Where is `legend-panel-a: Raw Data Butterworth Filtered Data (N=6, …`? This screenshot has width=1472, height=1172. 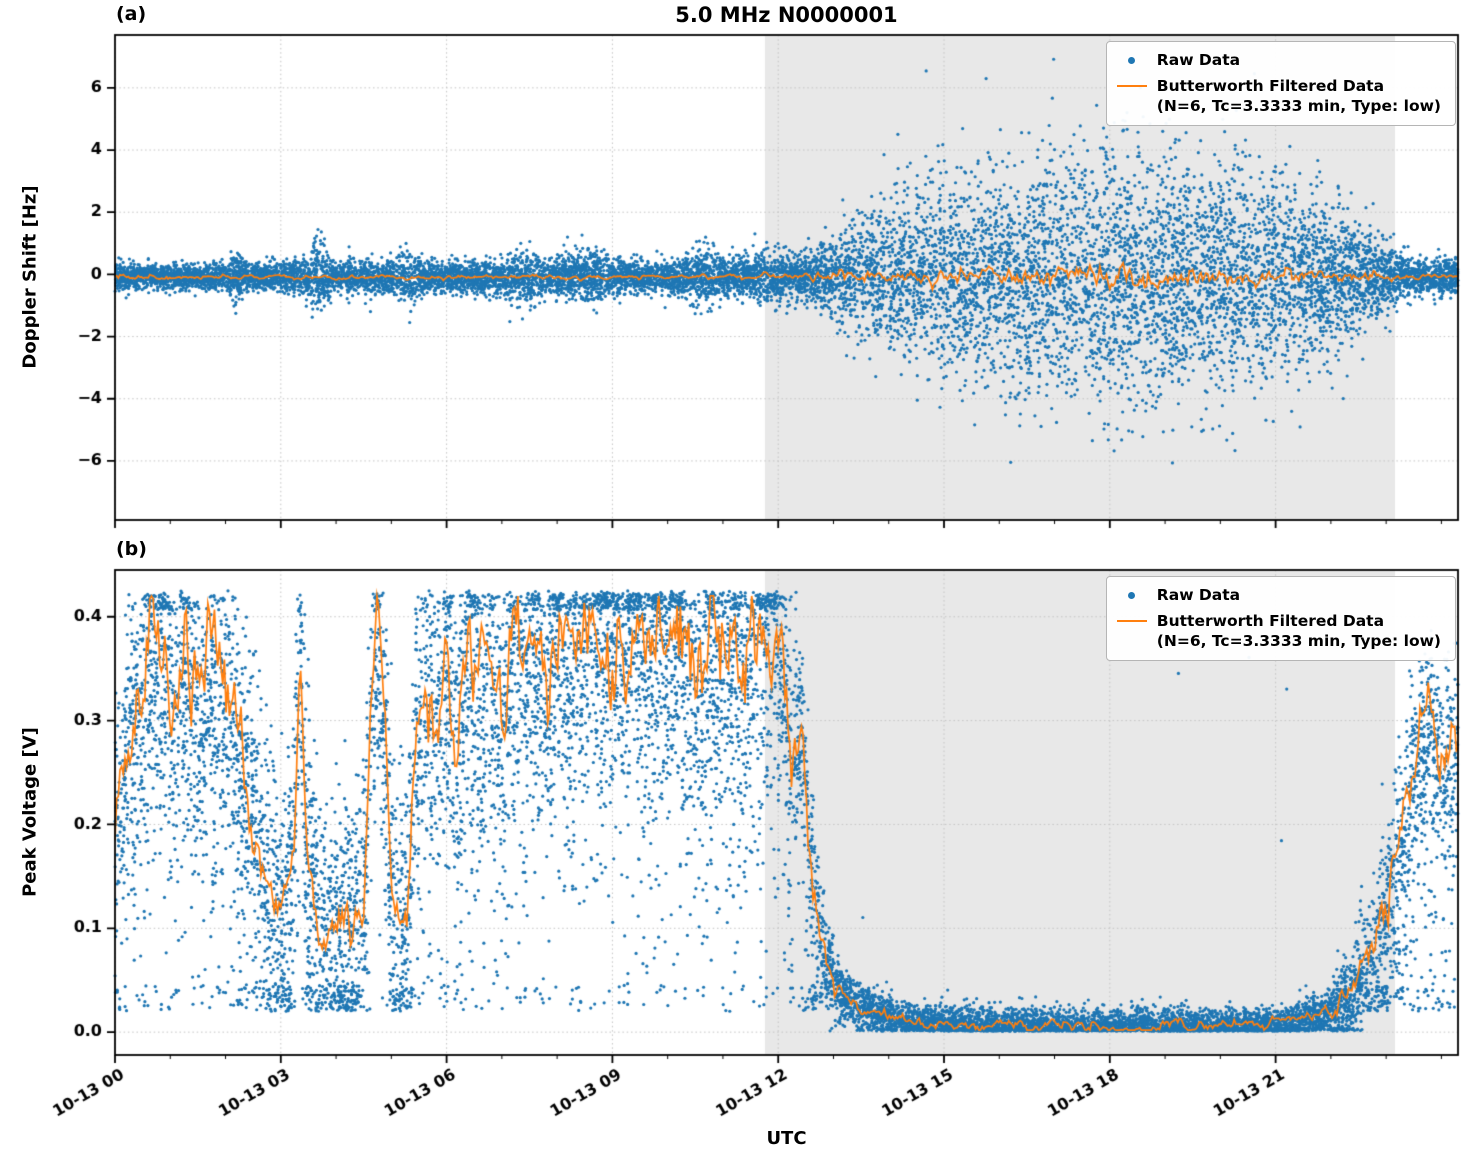
legend-panel-a: Raw Data Butterworth Filtered Data (N=6, … is located at coordinates (1280, 84).